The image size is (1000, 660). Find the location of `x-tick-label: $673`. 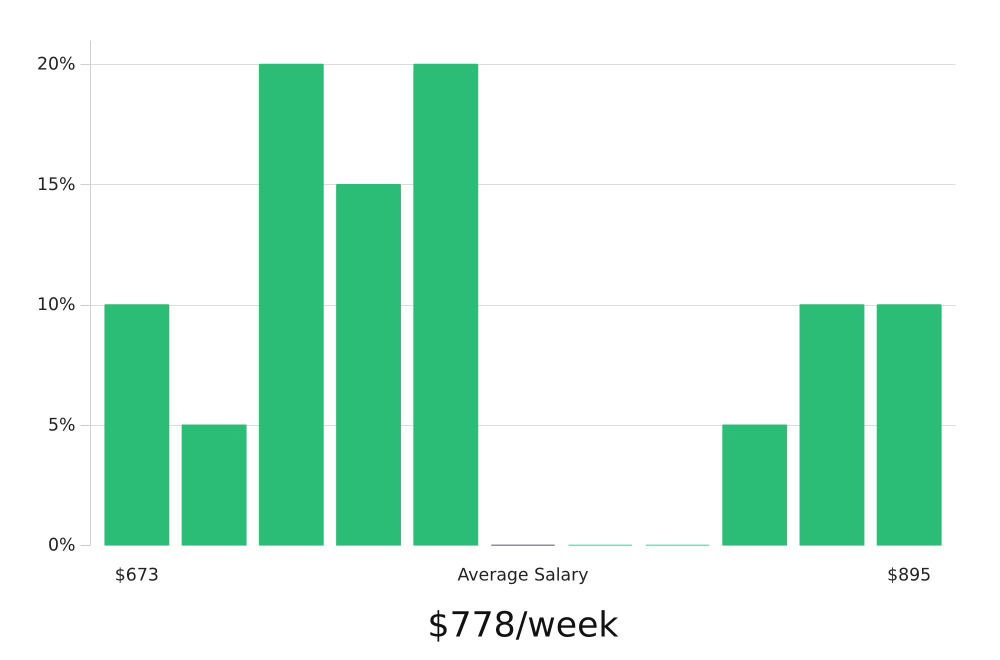

x-tick-label: $673 is located at coordinates (136, 576).